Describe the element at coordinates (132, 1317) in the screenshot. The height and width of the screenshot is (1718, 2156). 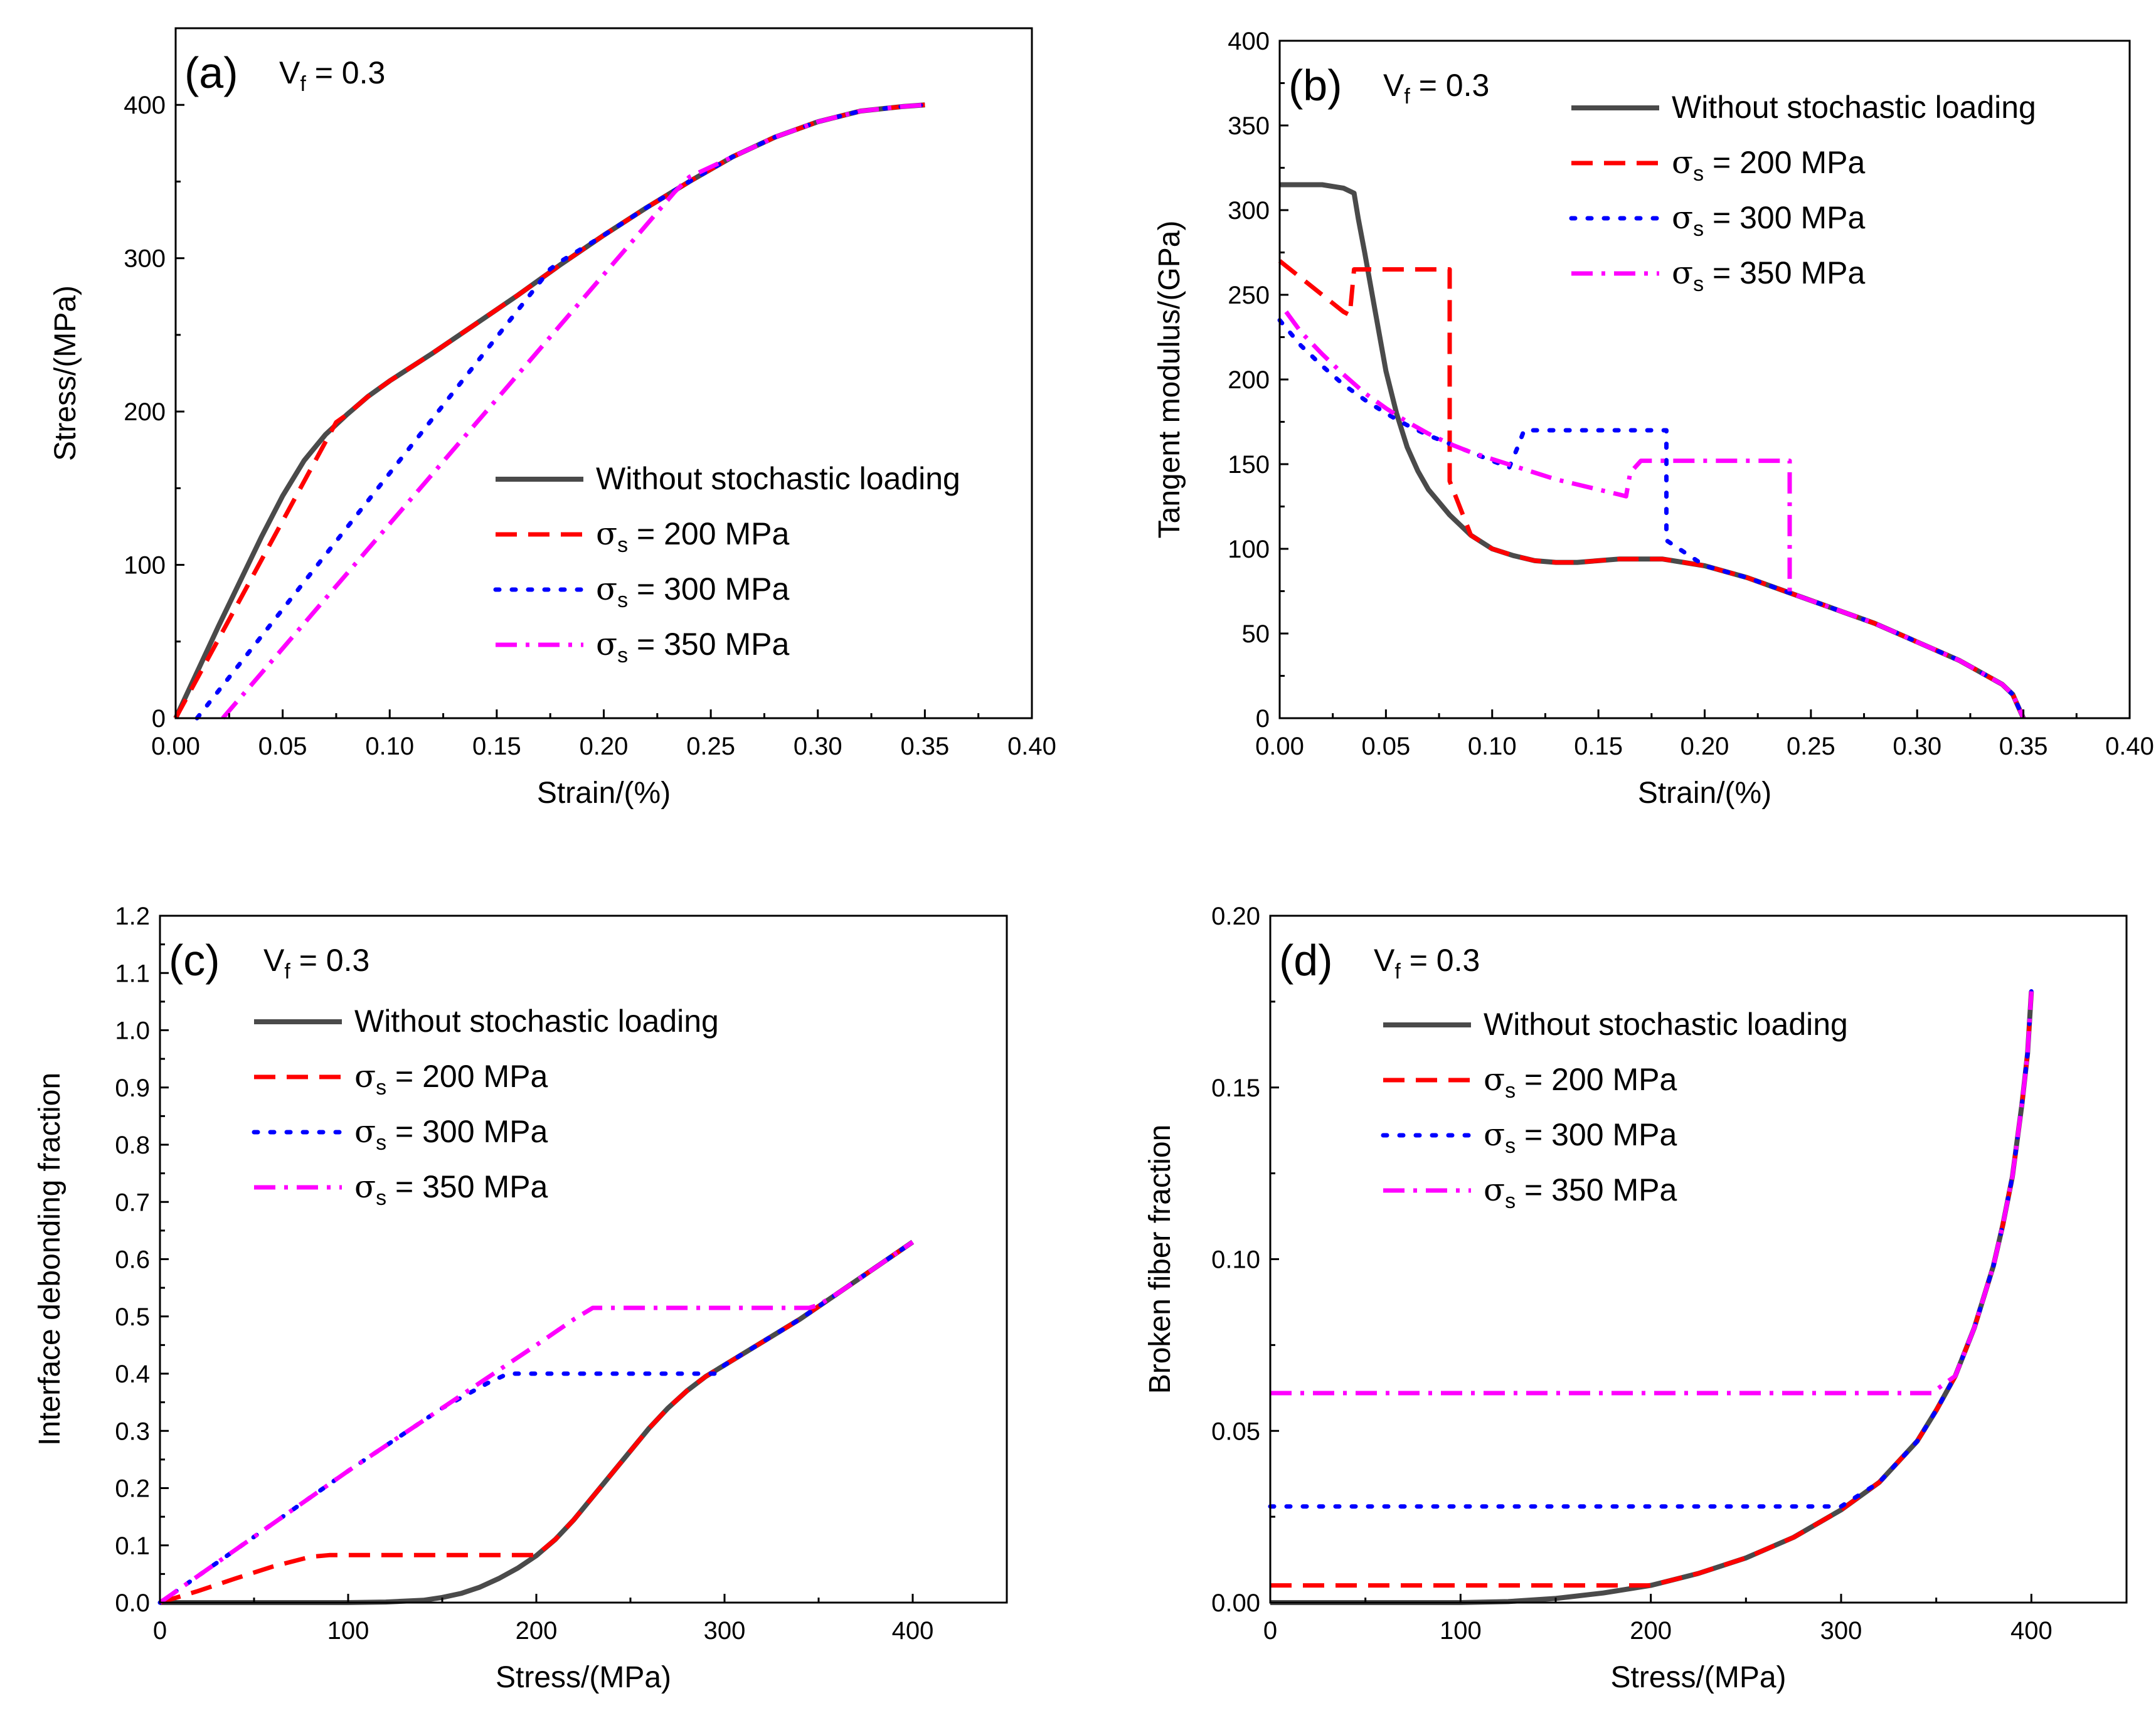
I see `y-tick-label: 0.5` at that location.